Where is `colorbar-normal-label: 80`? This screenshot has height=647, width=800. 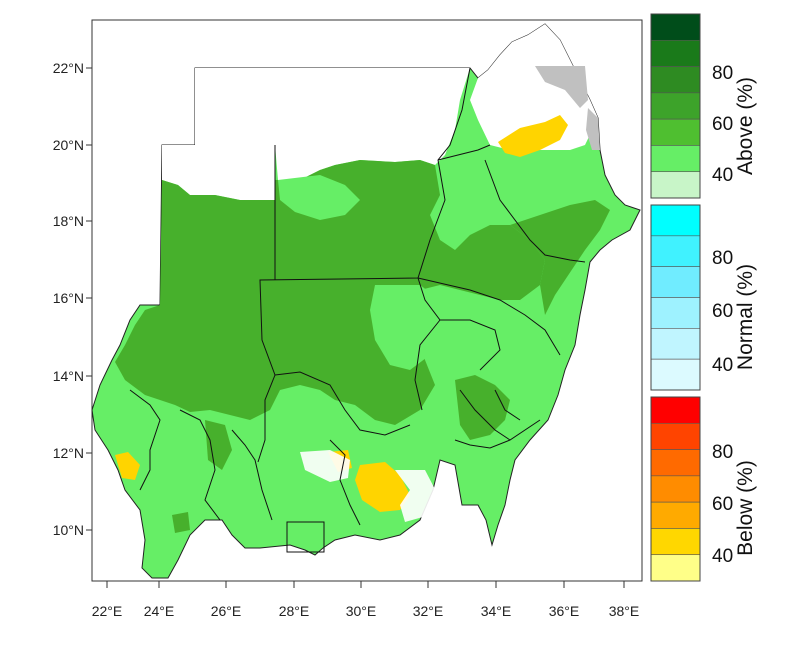 colorbar-normal-label: 80 is located at coordinates (722, 258).